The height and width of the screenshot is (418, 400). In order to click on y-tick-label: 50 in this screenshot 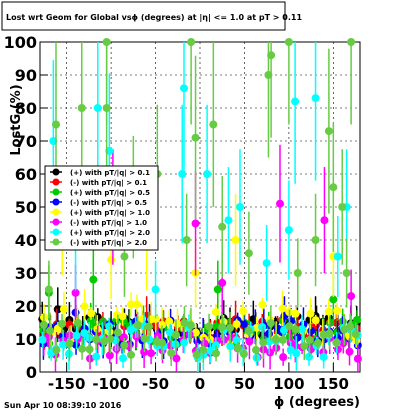, I will do `click(26, 207)`.